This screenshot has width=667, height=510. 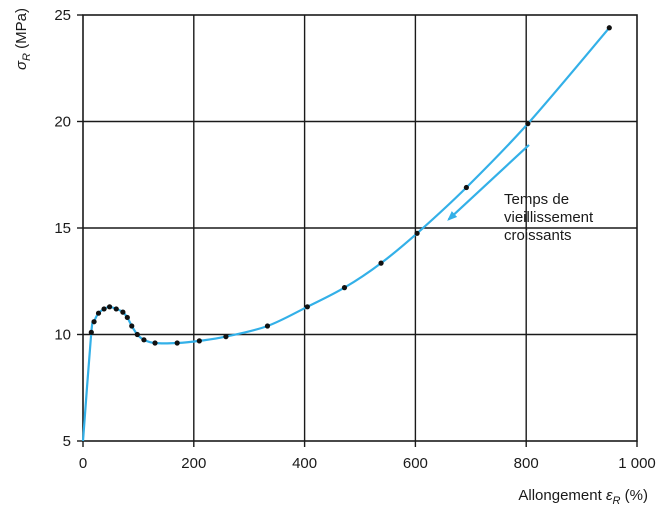 What do you see at coordinates (549, 217) in the screenshot?
I see `annotation-aging: Temps de vieillissement croissants` at bounding box center [549, 217].